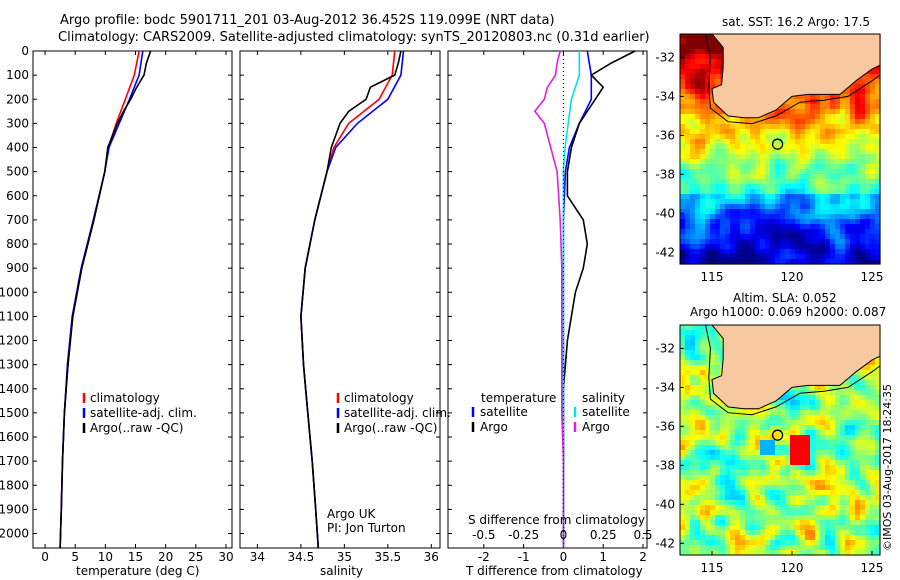 The height and width of the screenshot is (580, 900). Describe the element at coordinates (554, 571) in the screenshot. I see `t-difference-axis-label: T difference from climatology` at that location.